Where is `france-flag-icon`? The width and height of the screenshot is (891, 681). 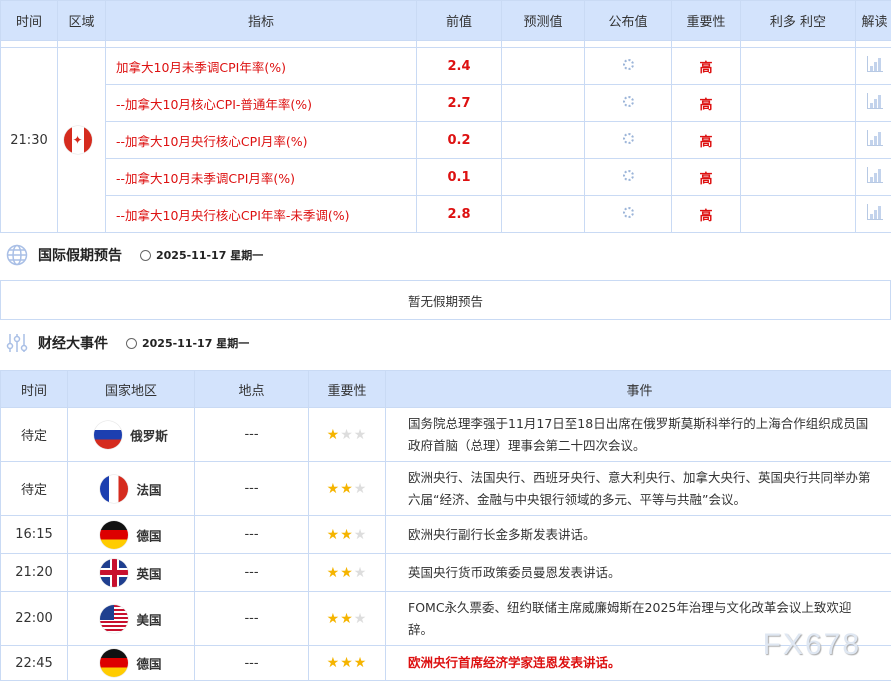
france-flag-icon is located at coordinates (114, 489).